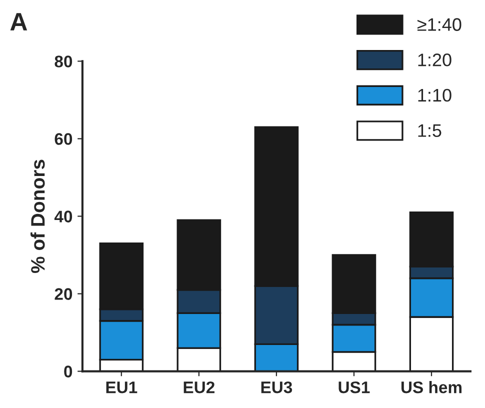 This screenshot has width=485, height=408. Describe the element at coordinates (63, 62) in the screenshot. I see `y-tick-label: 80` at that location.